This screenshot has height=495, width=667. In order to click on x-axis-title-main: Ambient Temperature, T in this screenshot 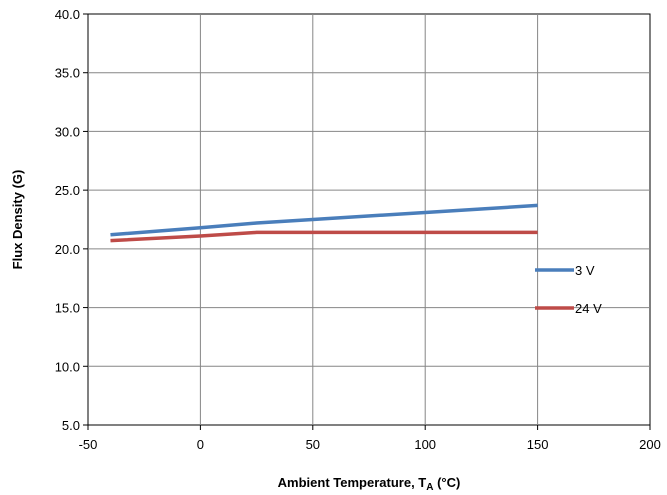, I will do `click(352, 482)`.